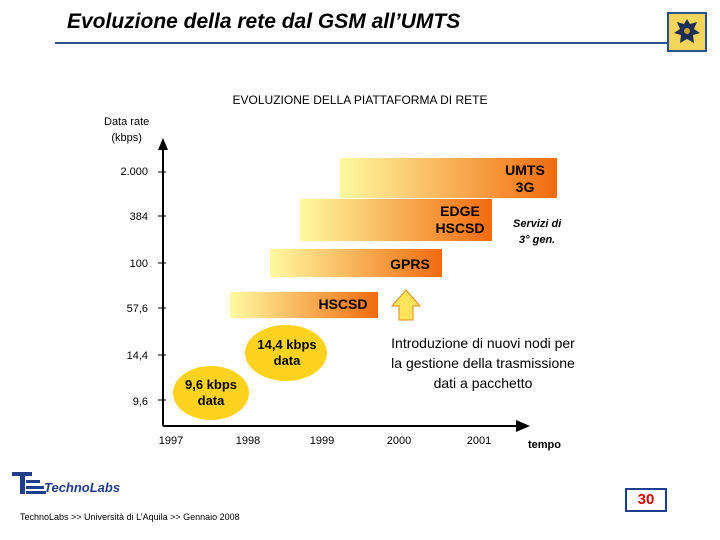  What do you see at coordinates (264, 21) in the screenshot?
I see `slide-title: Evoluzione della rete dal GSM all’UMTS` at bounding box center [264, 21].